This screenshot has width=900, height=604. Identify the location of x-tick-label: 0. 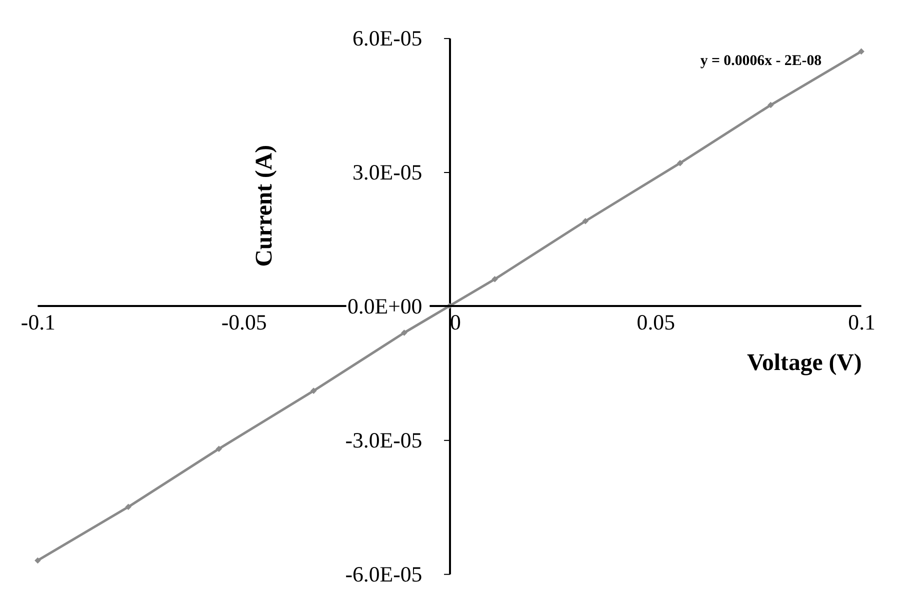
(455, 322).